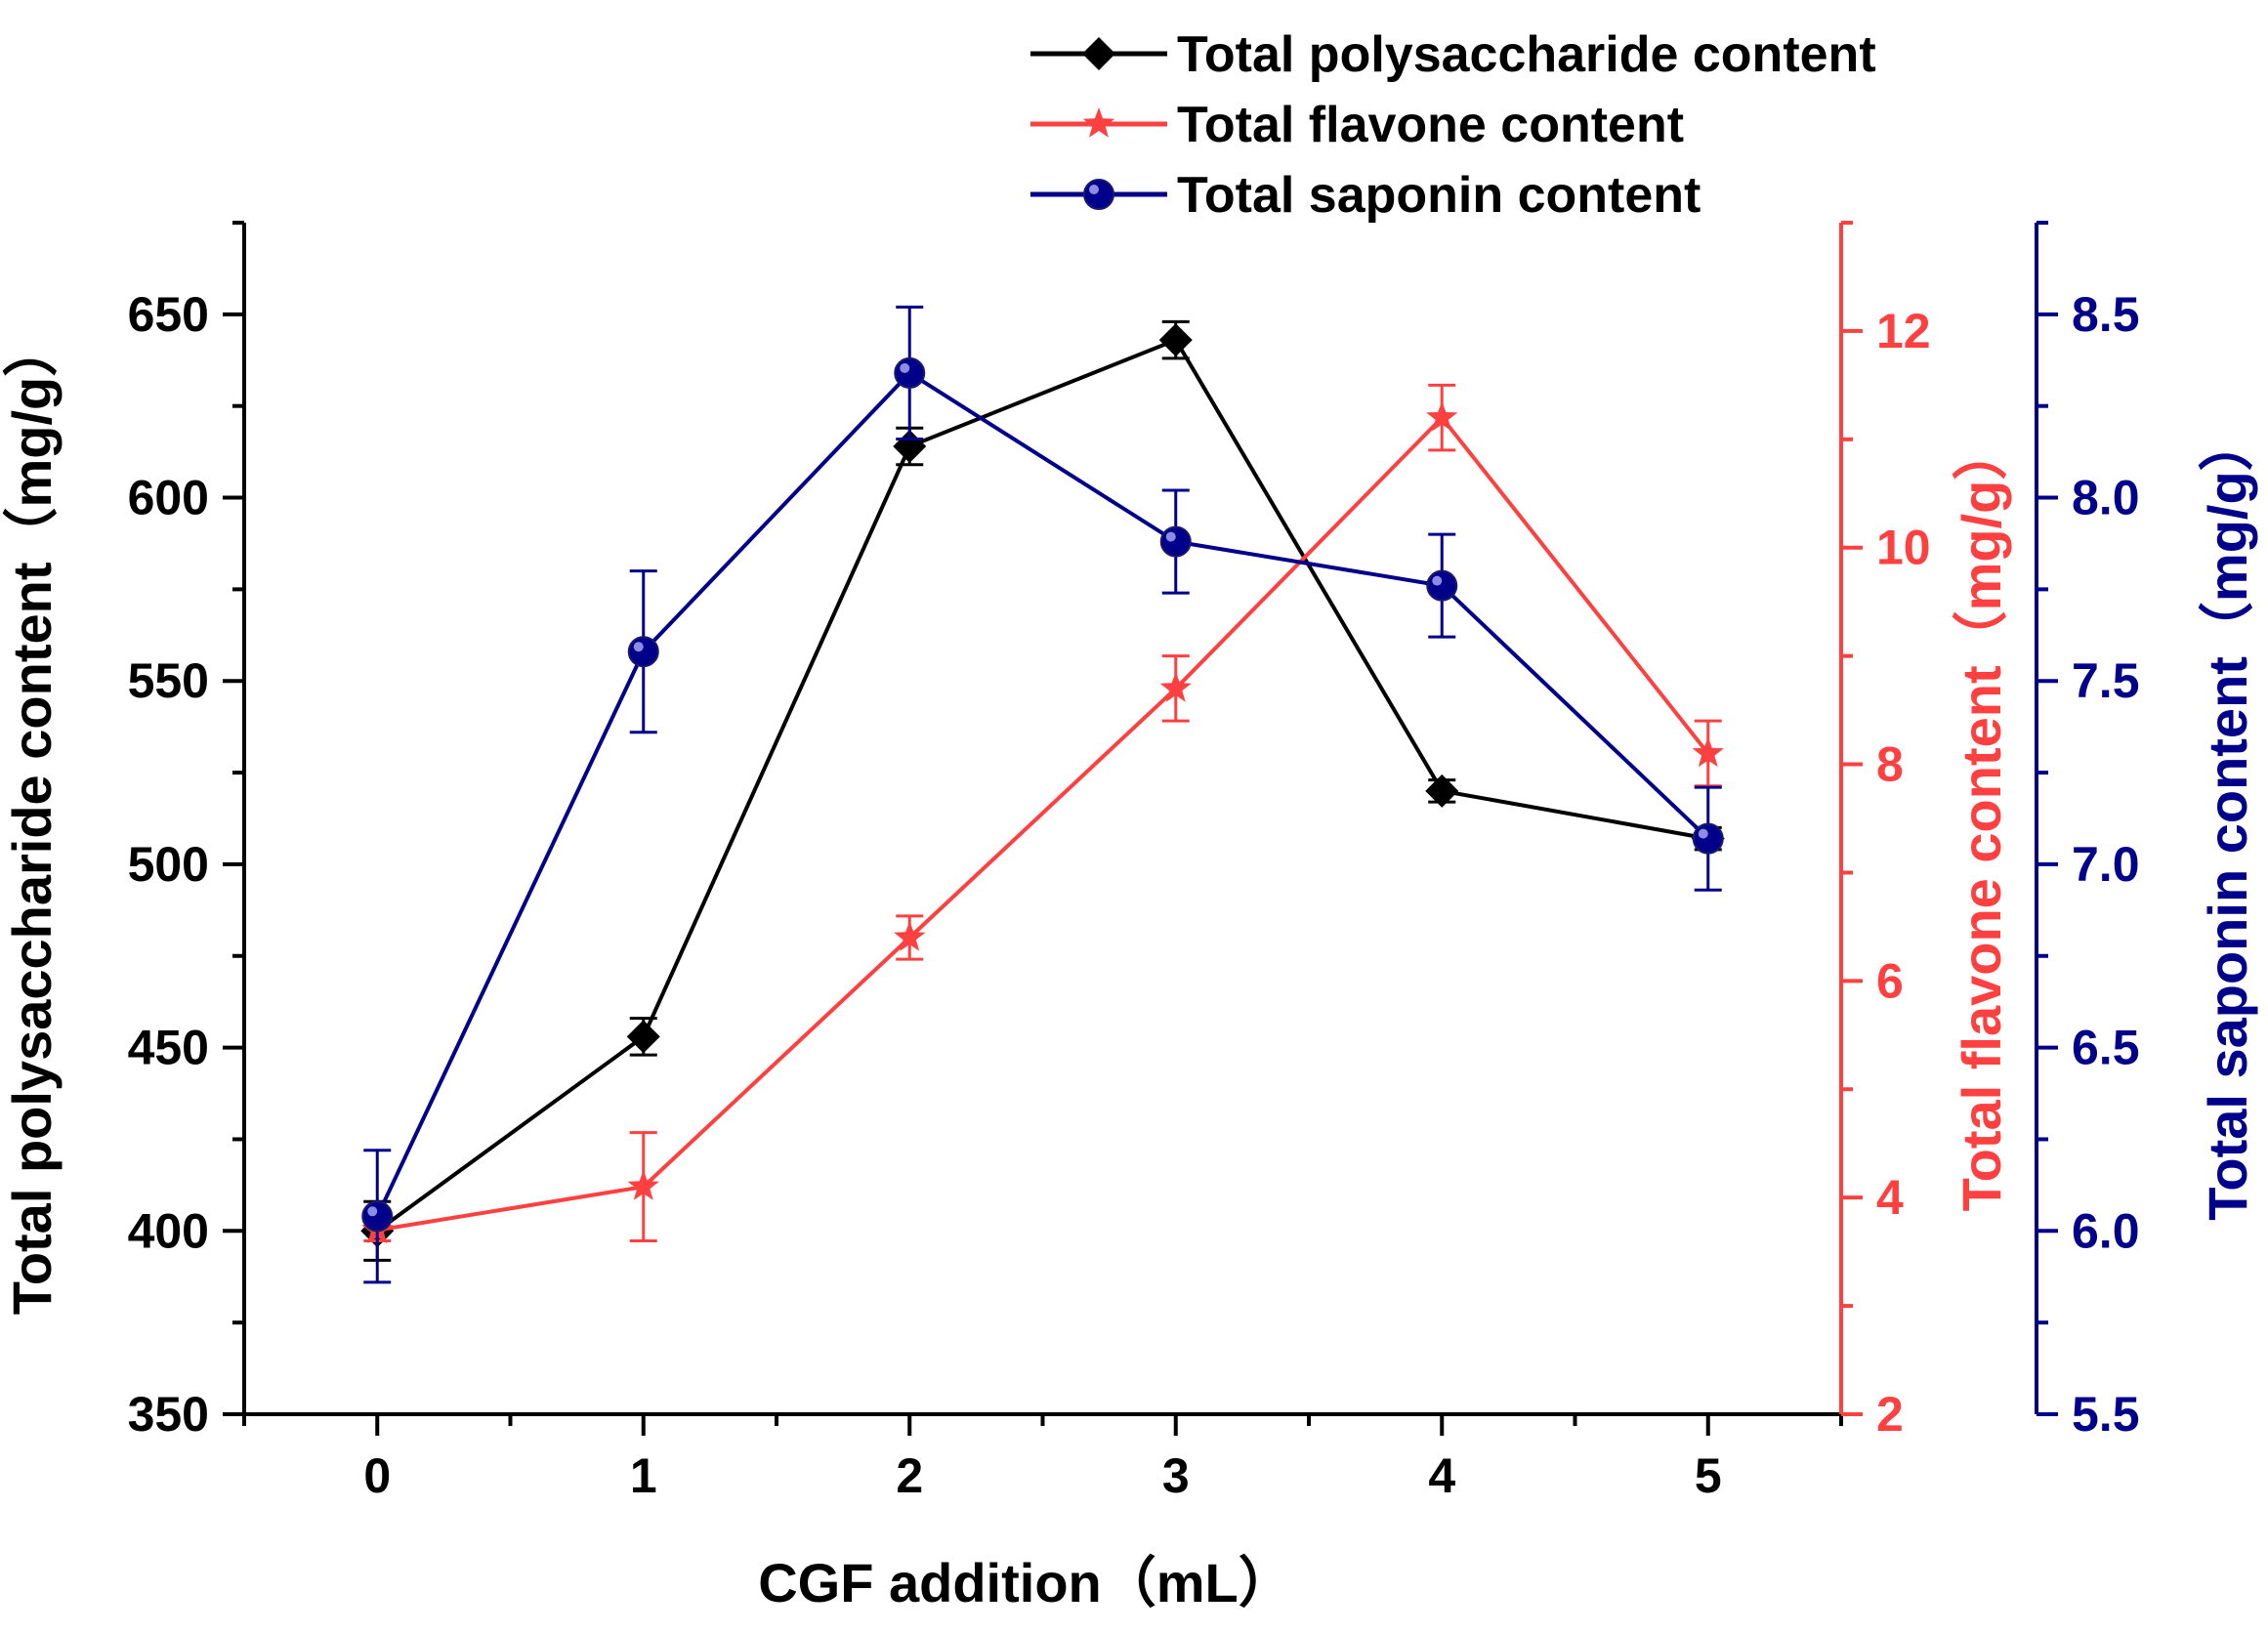 The height and width of the screenshot is (1633, 2268). Describe the element at coordinates (1890, 764) in the screenshot. I see `y-tick-label-right1: 8` at that location.